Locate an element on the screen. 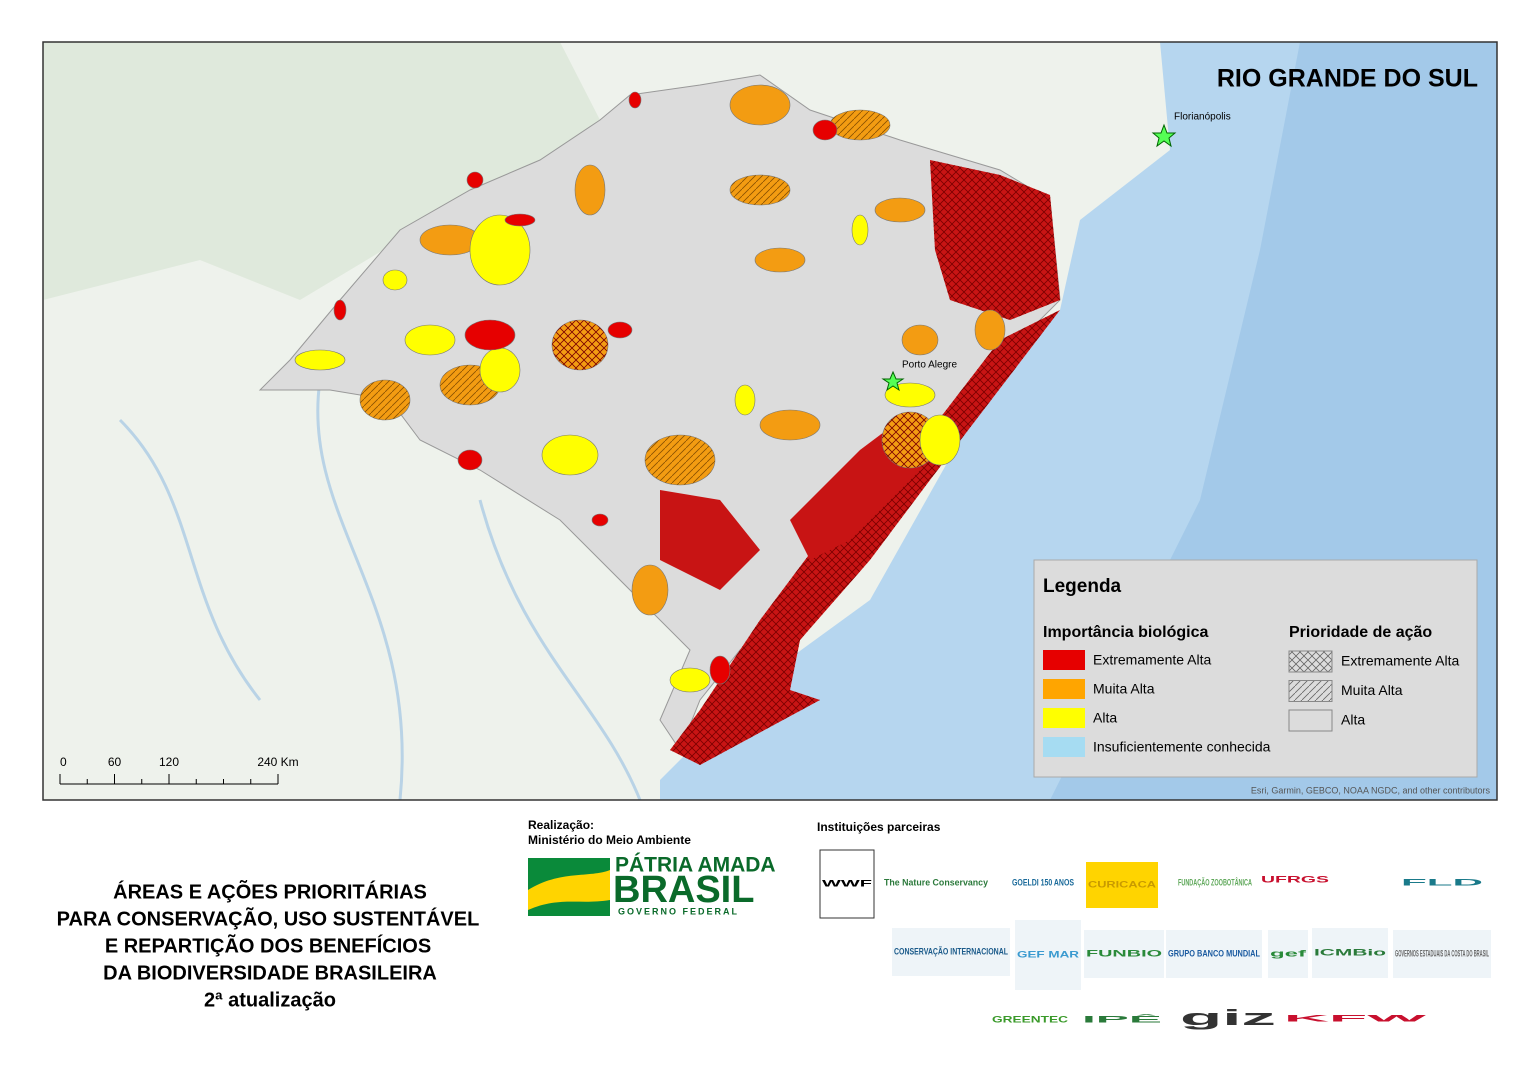  partner-name: gef is located at coordinates (1289, 953).